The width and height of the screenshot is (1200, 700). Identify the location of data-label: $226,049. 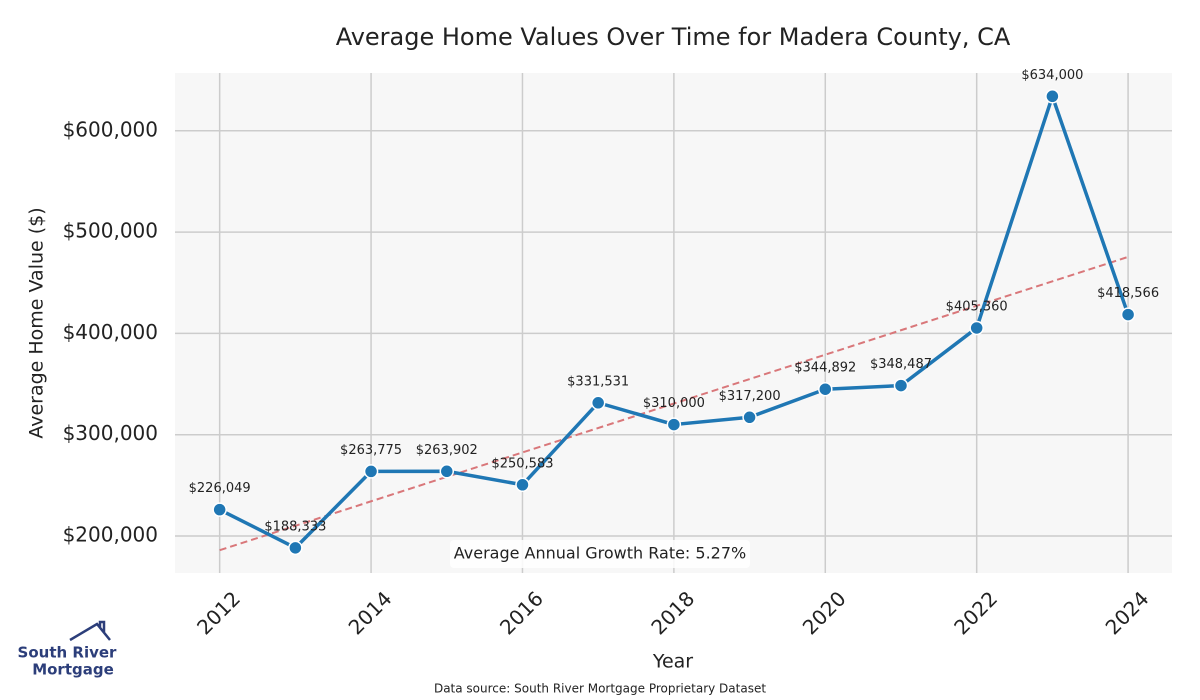
(220, 488).